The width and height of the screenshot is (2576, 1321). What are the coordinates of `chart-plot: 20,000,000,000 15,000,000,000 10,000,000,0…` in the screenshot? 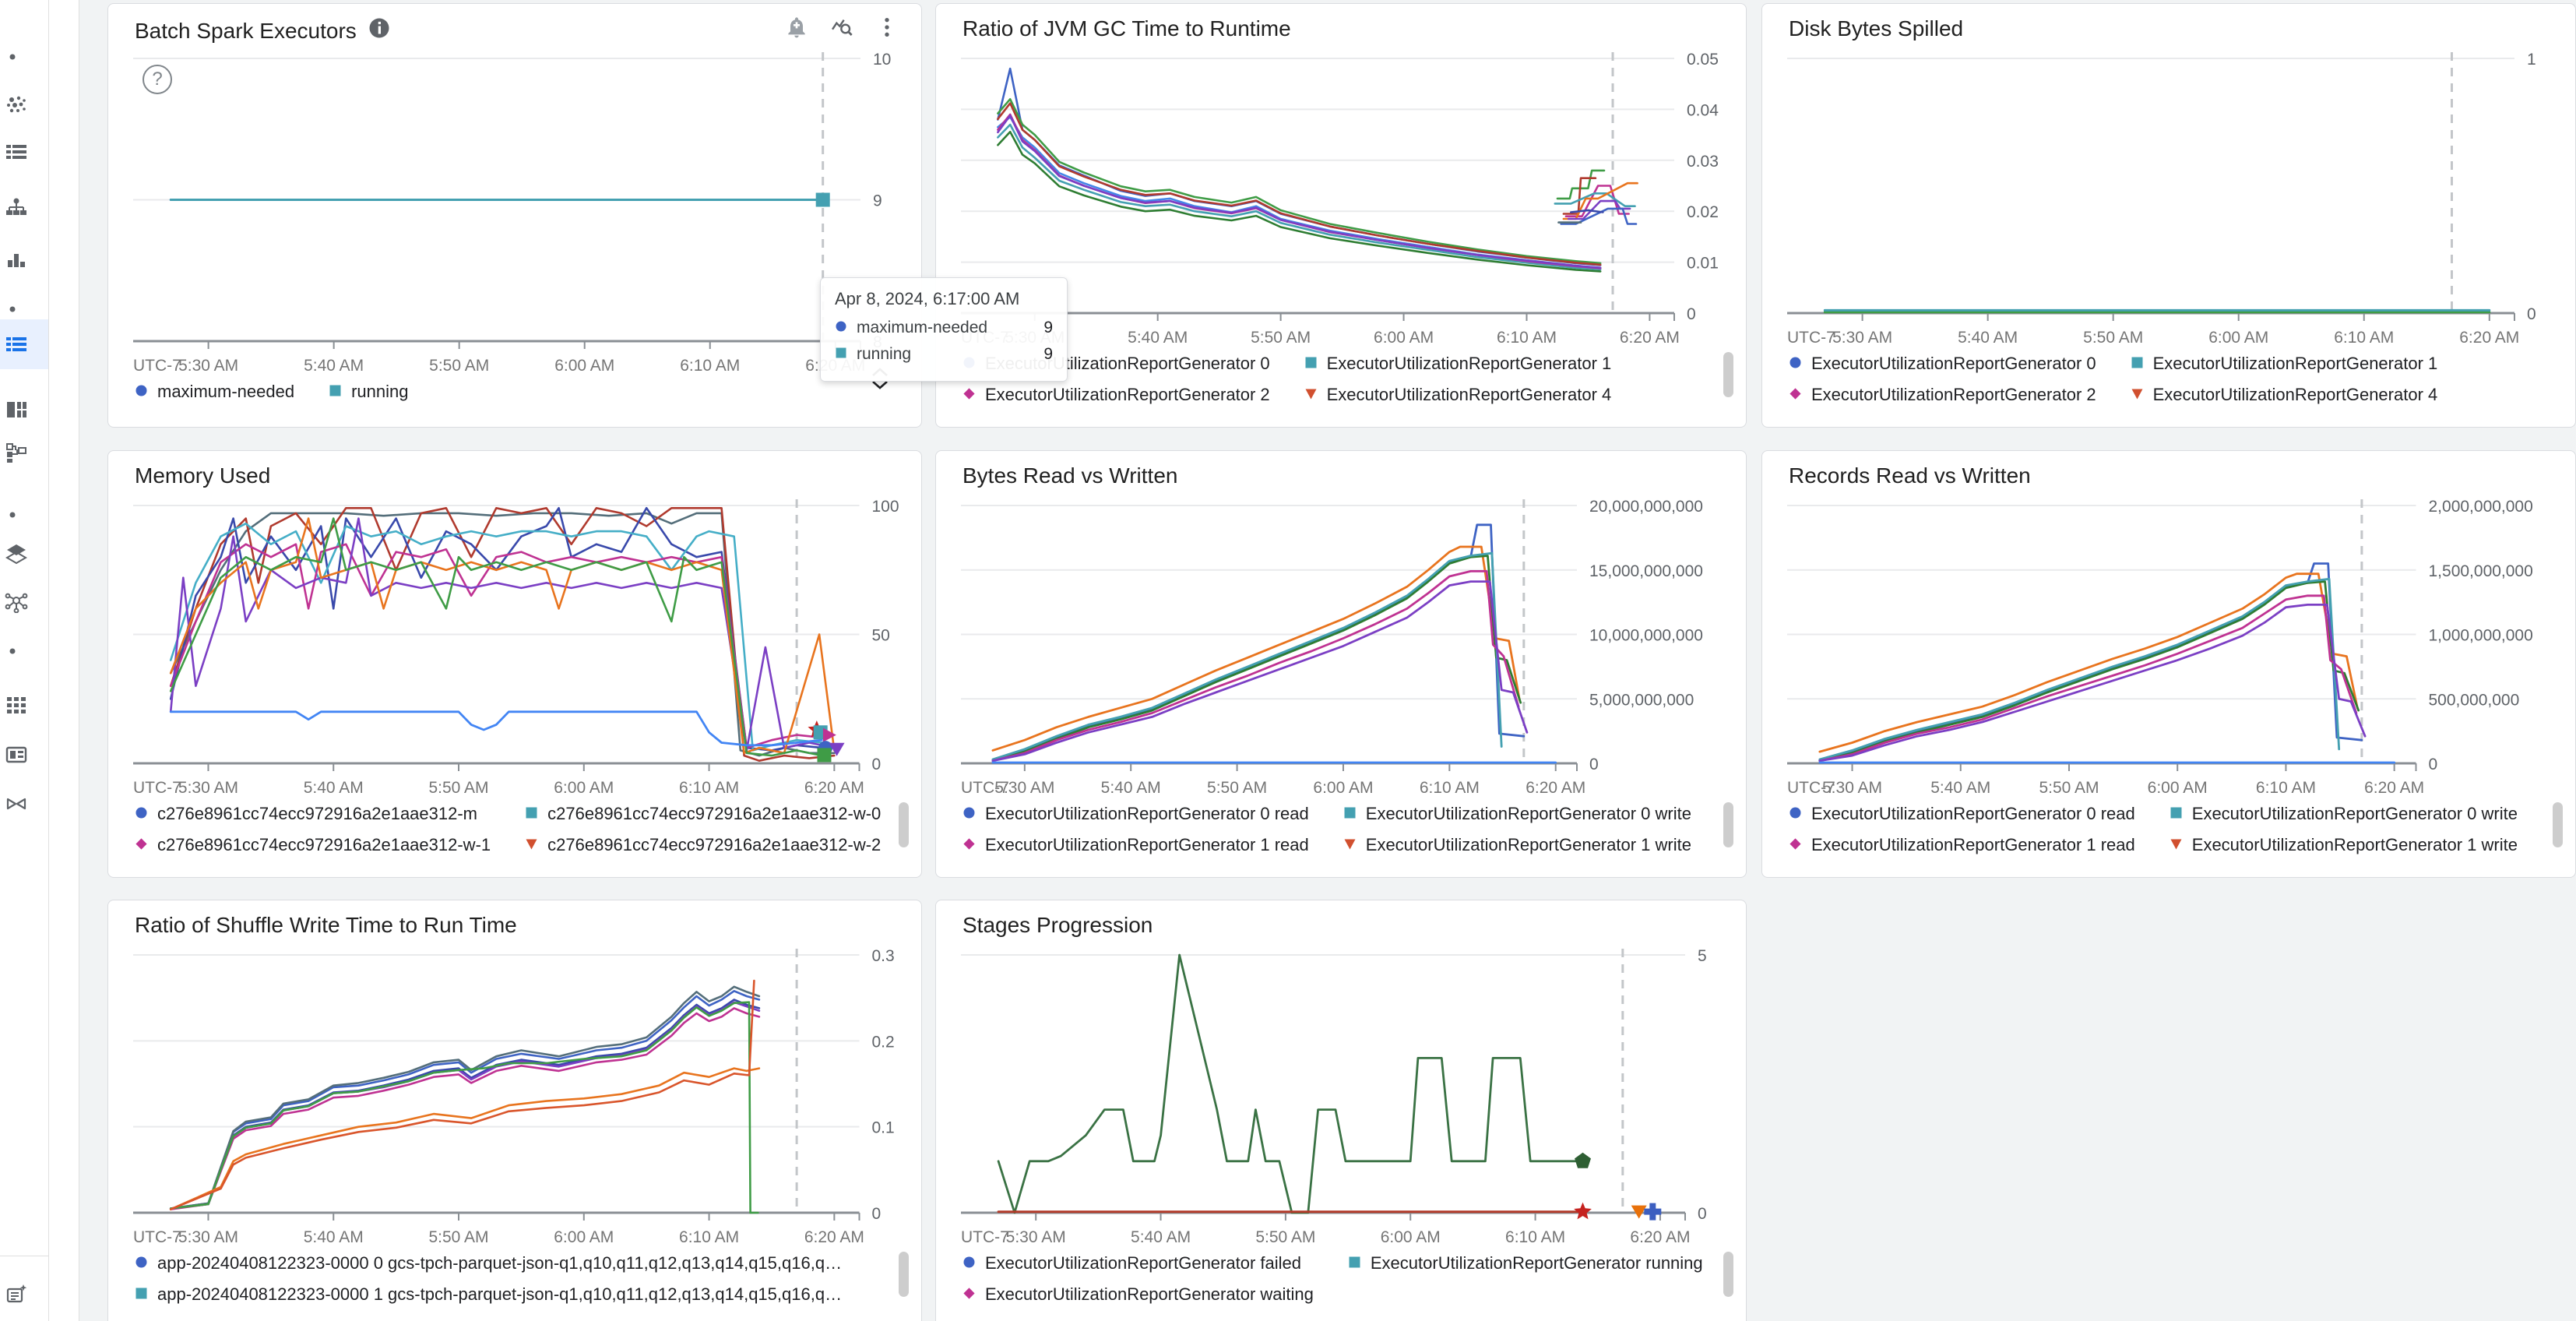 It's located at (1344, 645).